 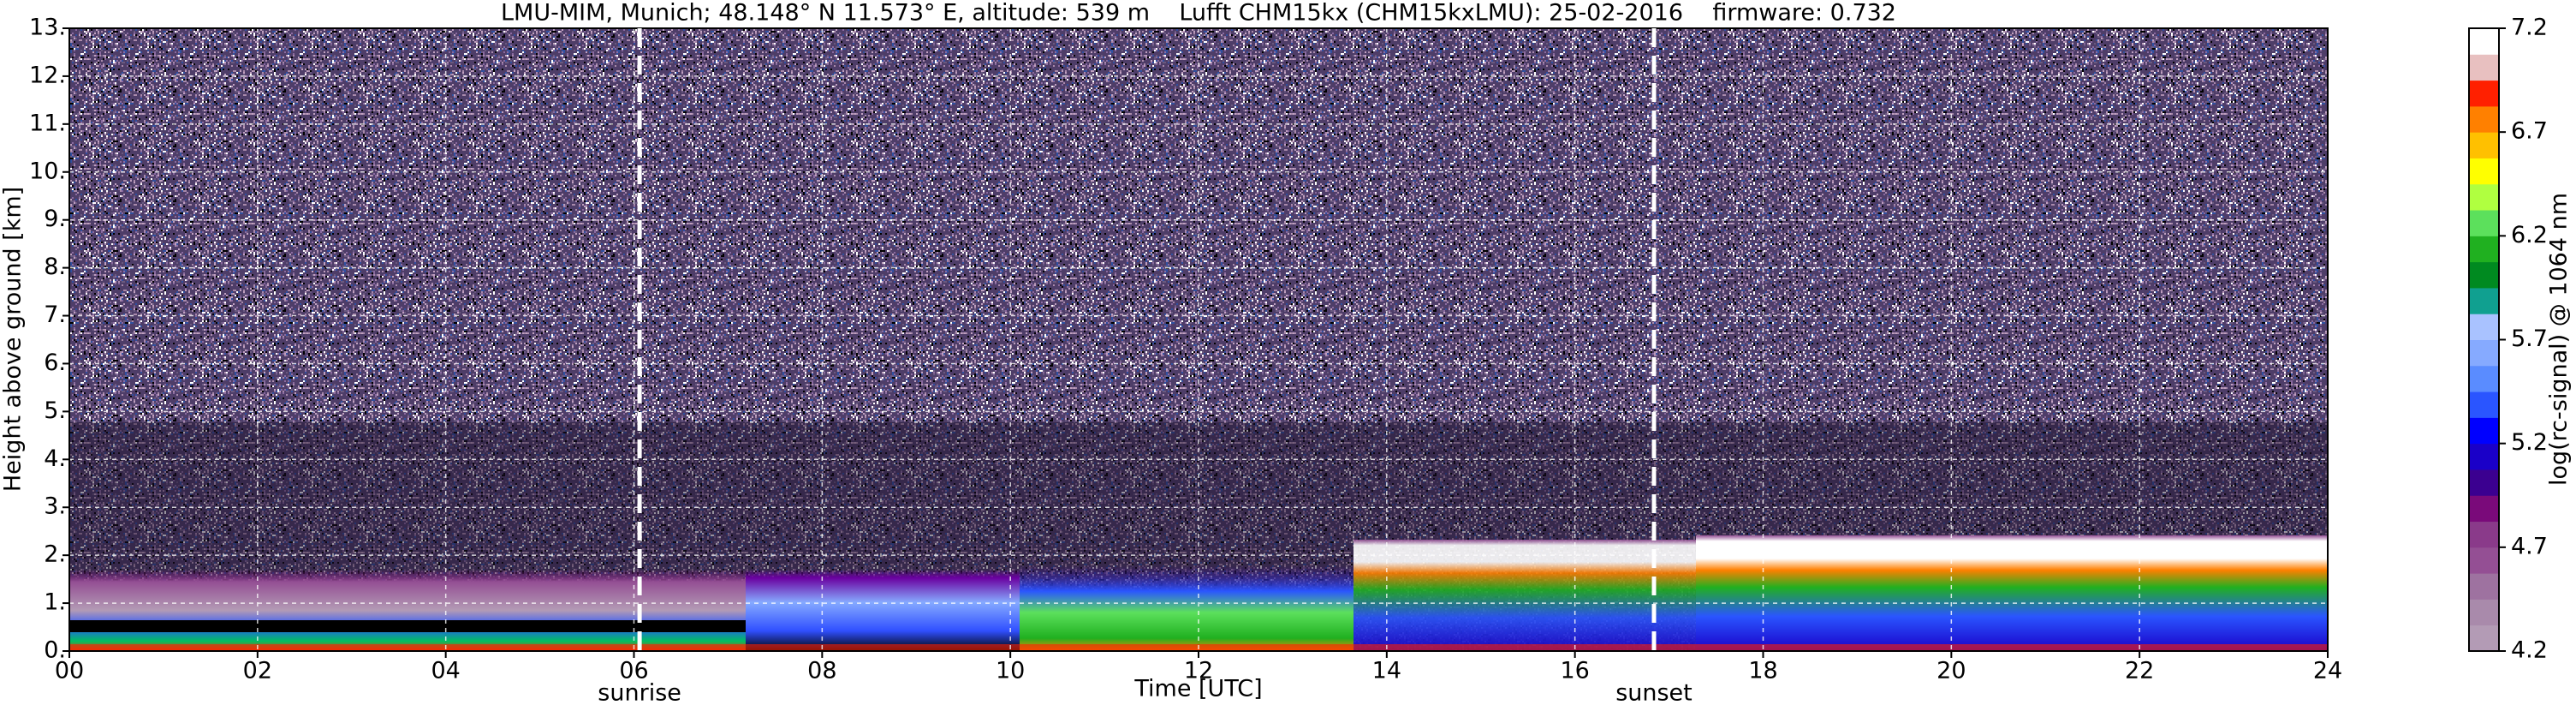 What do you see at coordinates (2530, 28) in the screenshot?
I see `colorbar-tick-label: 7.2` at bounding box center [2530, 28].